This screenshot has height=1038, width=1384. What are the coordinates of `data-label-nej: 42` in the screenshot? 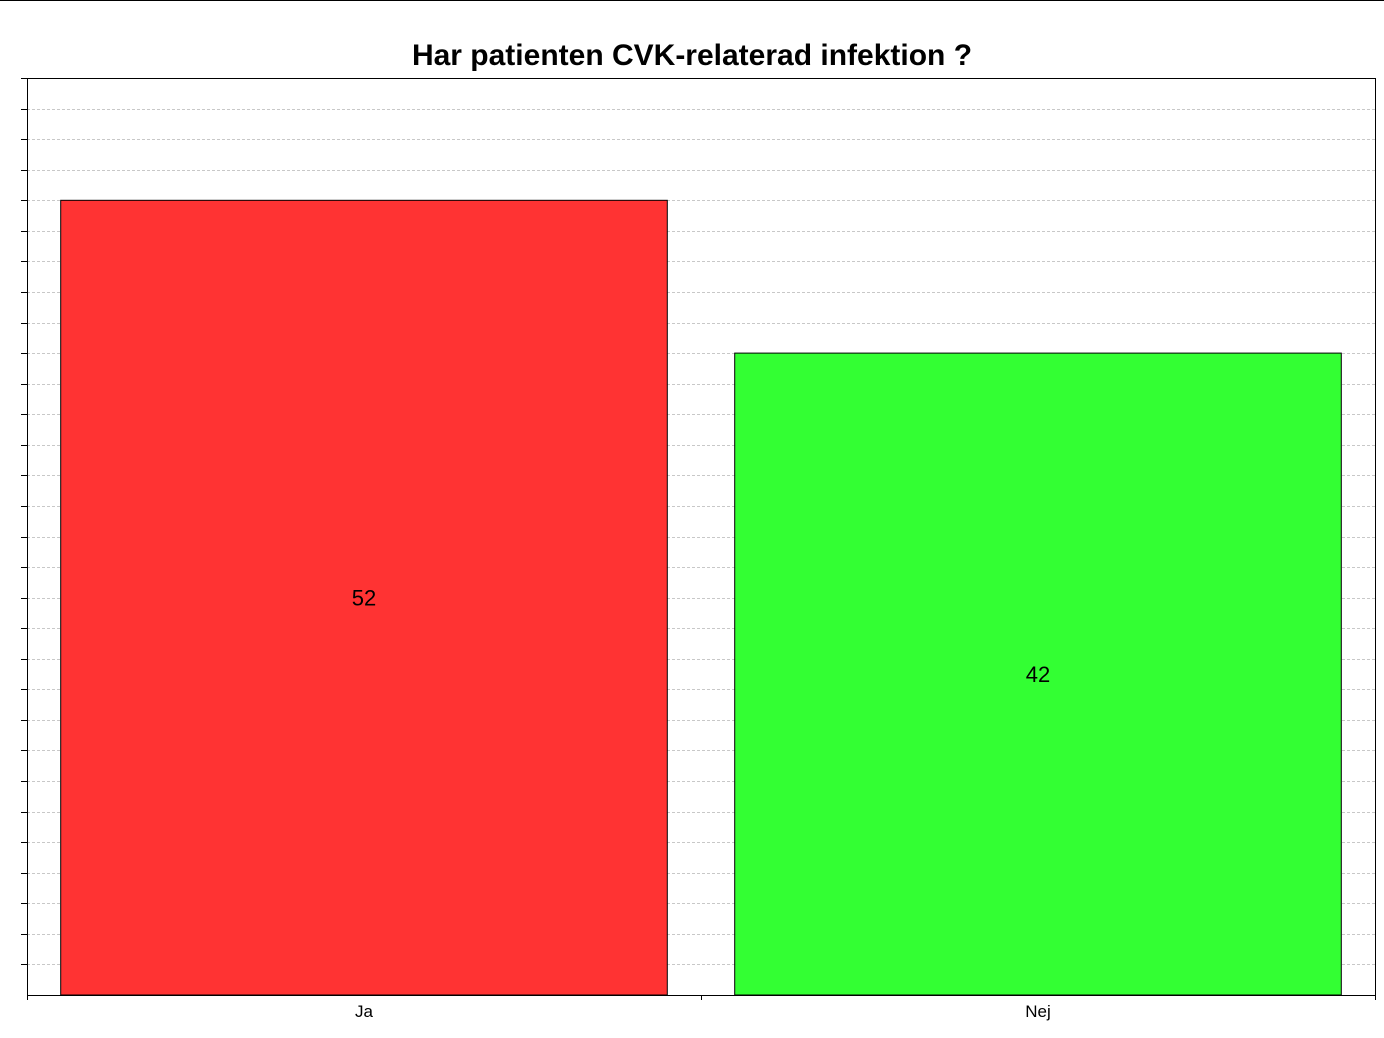 It's located at (1038, 674).